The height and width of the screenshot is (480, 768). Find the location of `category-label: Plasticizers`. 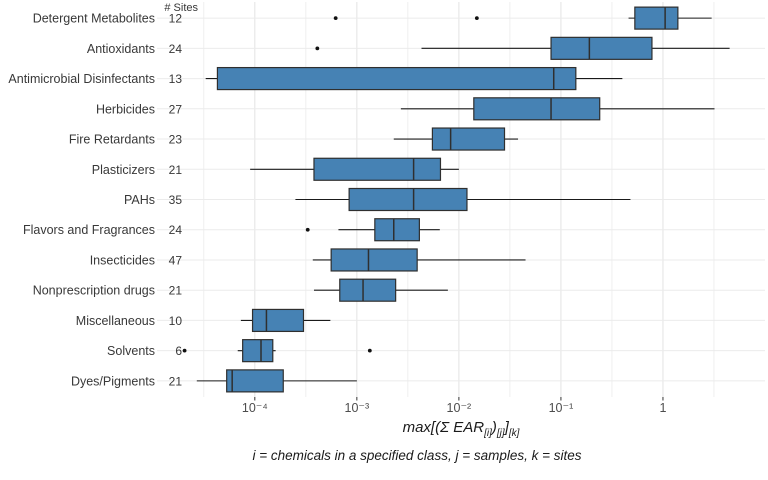

category-label: Plasticizers is located at coordinates (123, 170).